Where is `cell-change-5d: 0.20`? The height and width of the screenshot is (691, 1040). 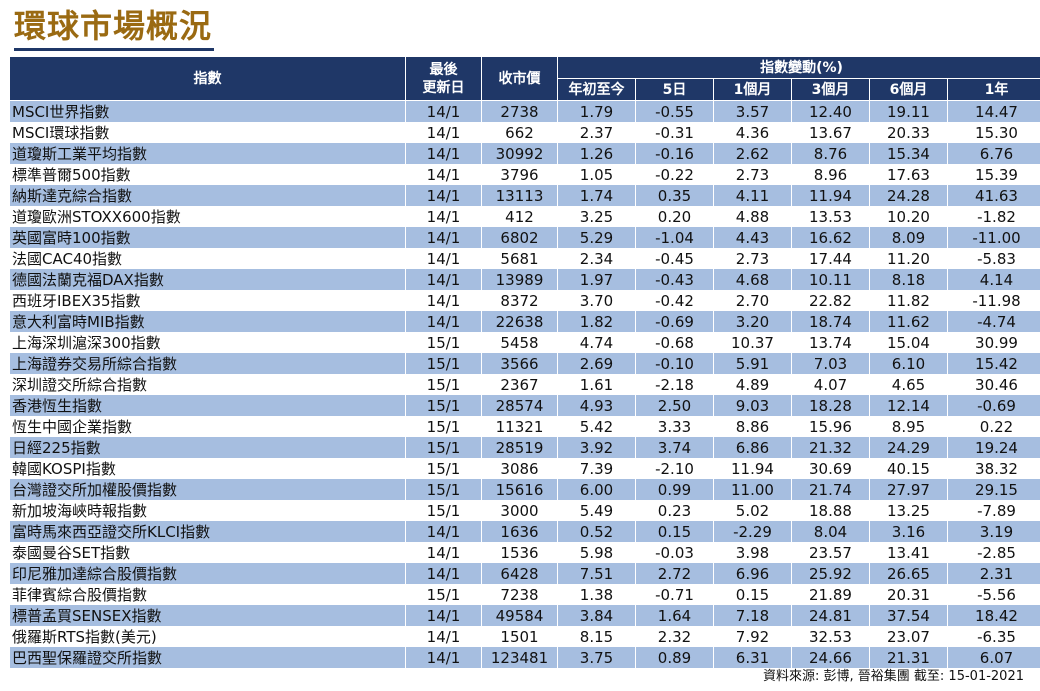 cell-change-5d: 0.20 is located at coordinates (674, 216).